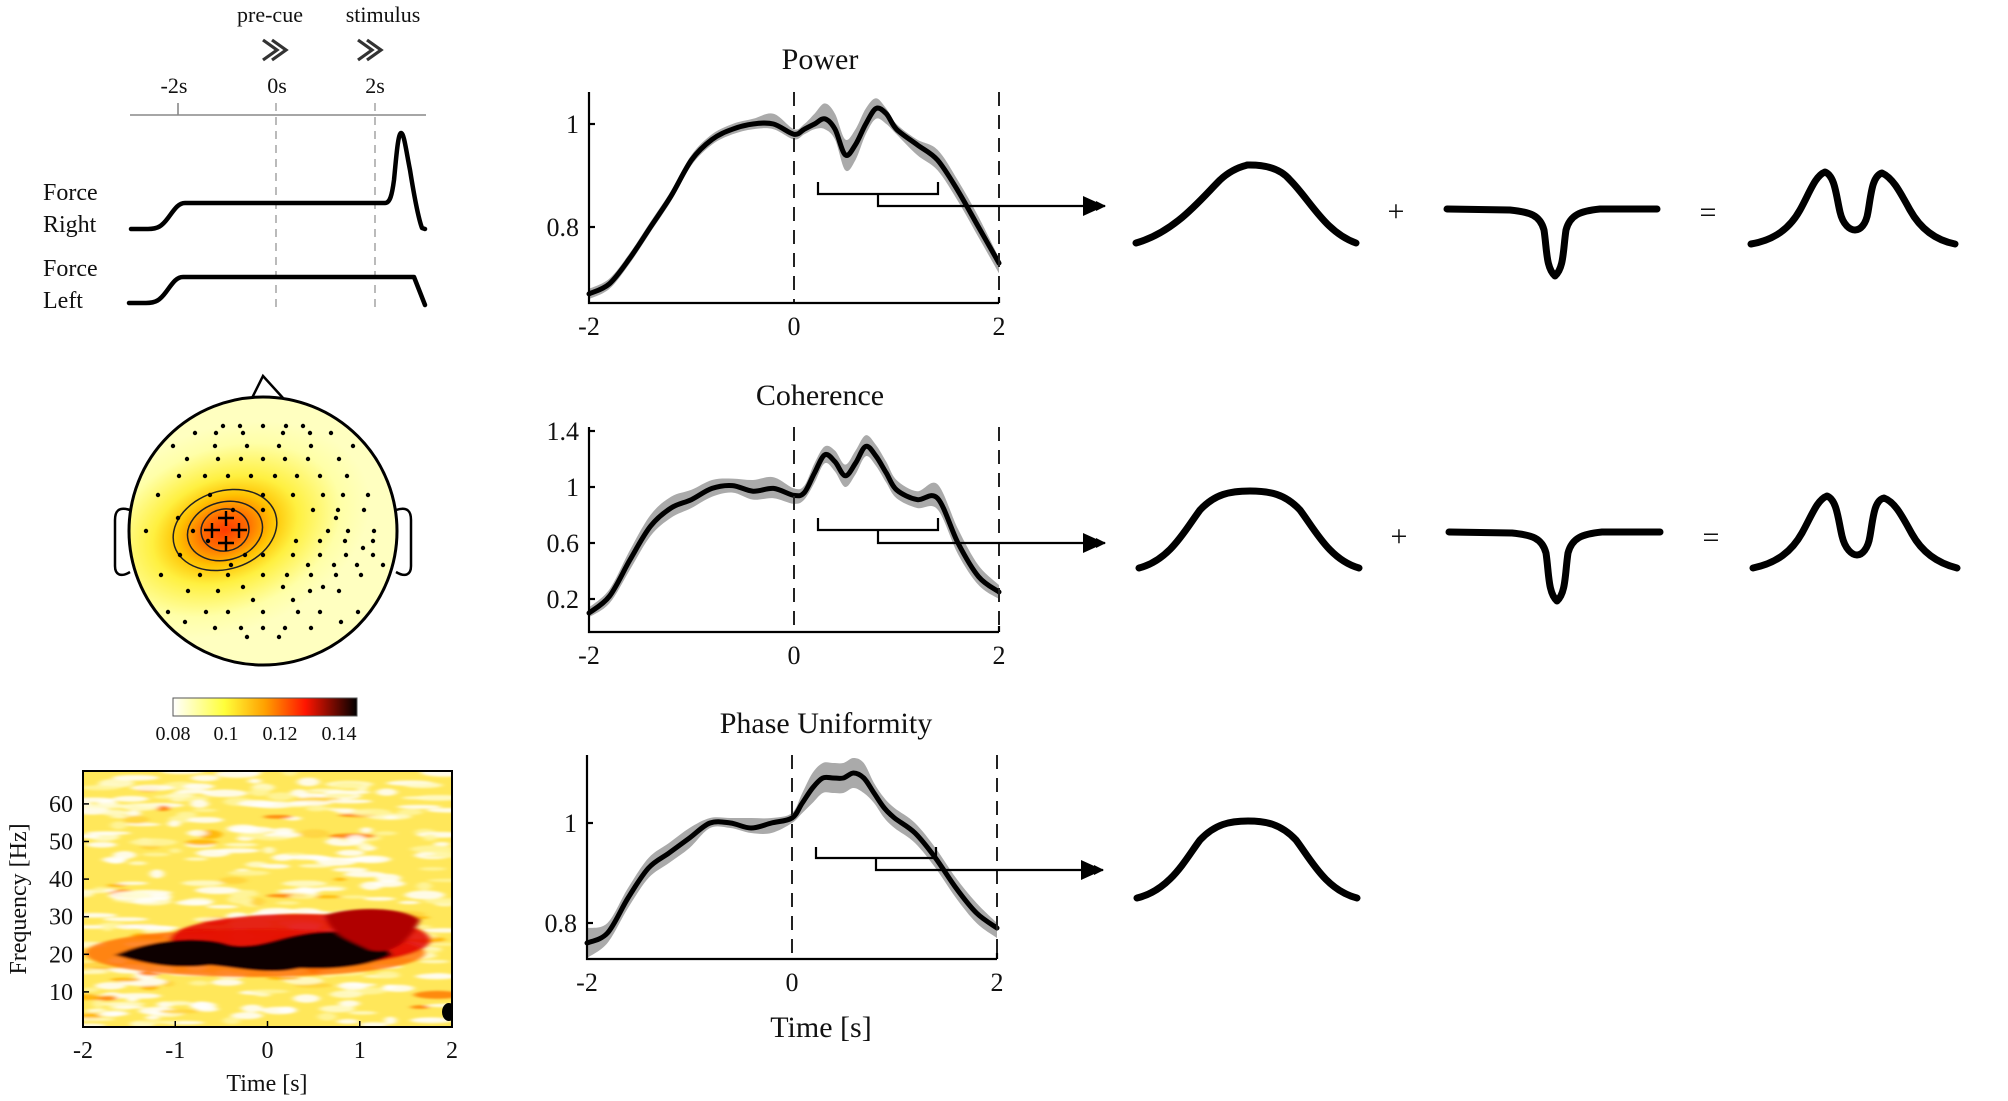  I want to click on spectrogram-ylabel: Frequency [Hz], so click(19, 898).